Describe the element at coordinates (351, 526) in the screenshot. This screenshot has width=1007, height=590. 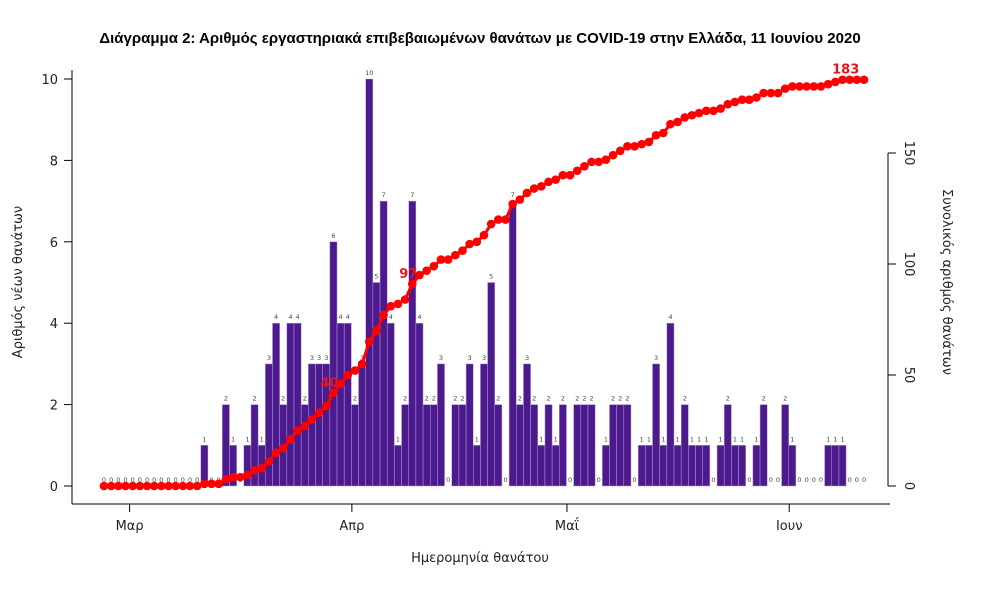
I see `x-tick-label: Απρ` at that location.